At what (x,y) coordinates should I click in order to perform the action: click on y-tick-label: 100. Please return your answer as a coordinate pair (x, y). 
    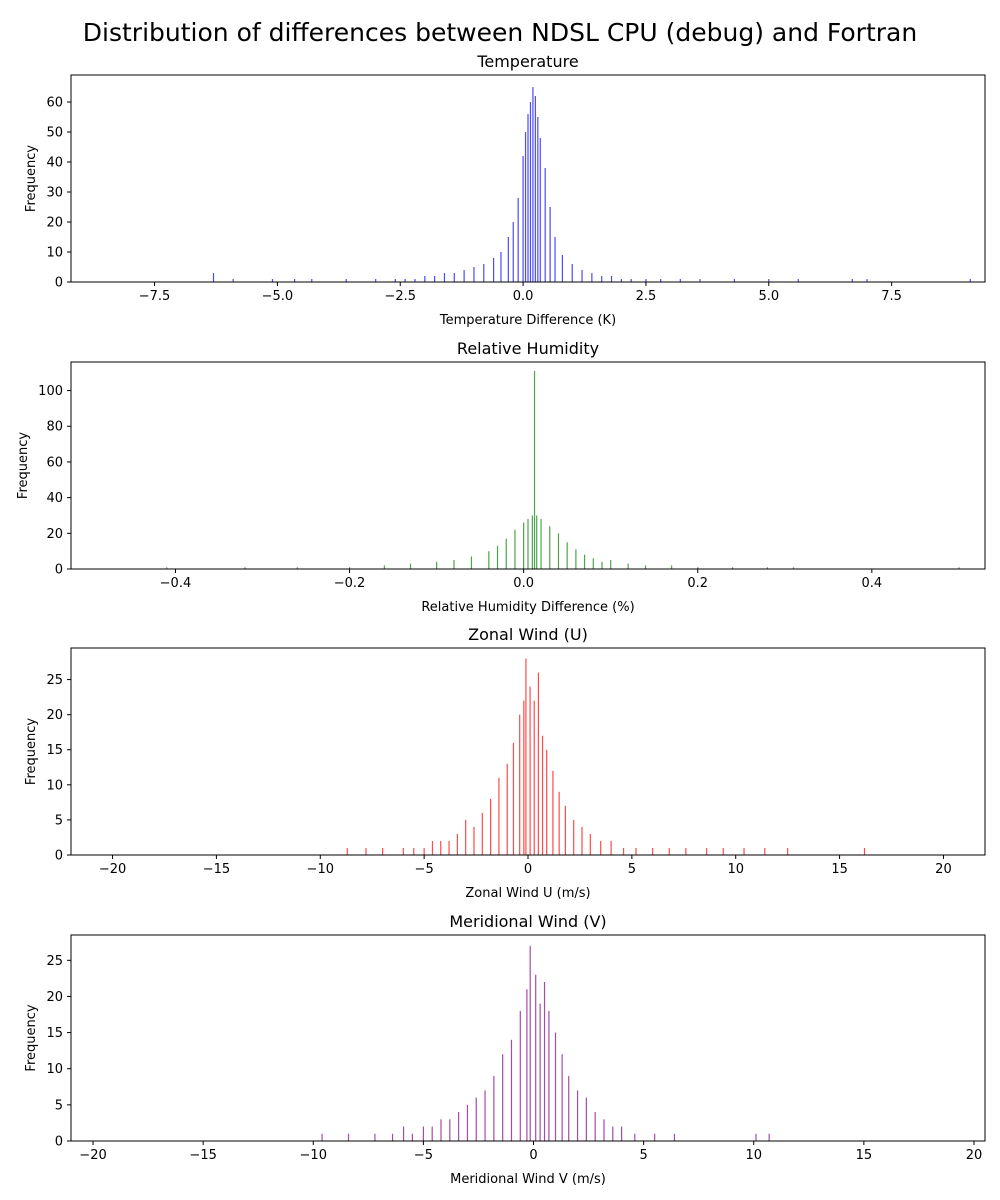
    Looking at the image, I should click on (50, 391).